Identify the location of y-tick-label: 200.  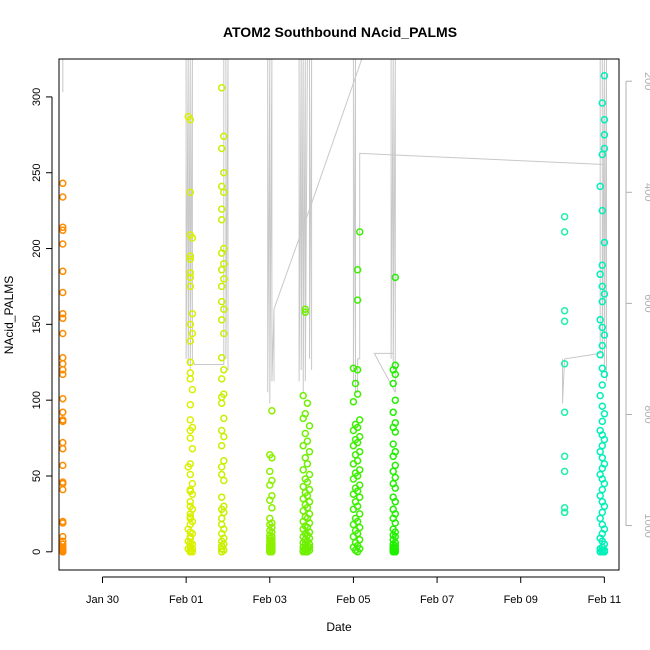
(37, 248).